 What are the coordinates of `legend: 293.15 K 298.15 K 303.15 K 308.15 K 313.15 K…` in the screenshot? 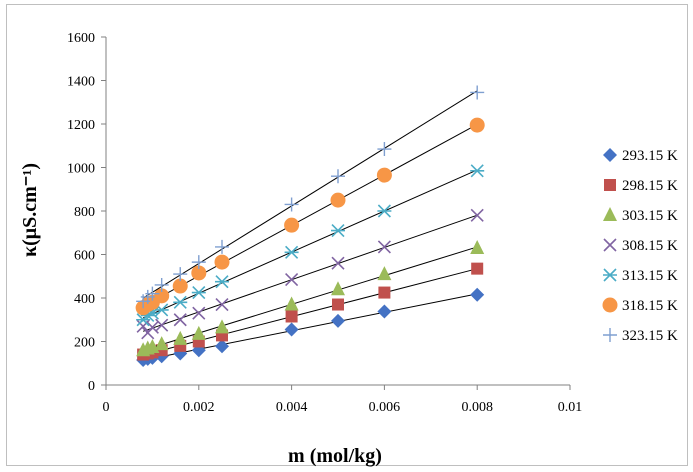 It's located at (640, 246).